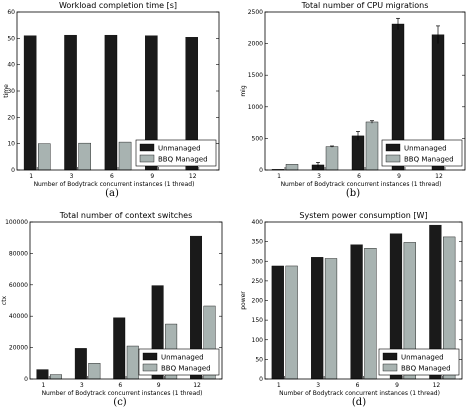 The width and height of the screenshot is (474, 409). I want to click on y-tick-label: 500, so click(258, 138).